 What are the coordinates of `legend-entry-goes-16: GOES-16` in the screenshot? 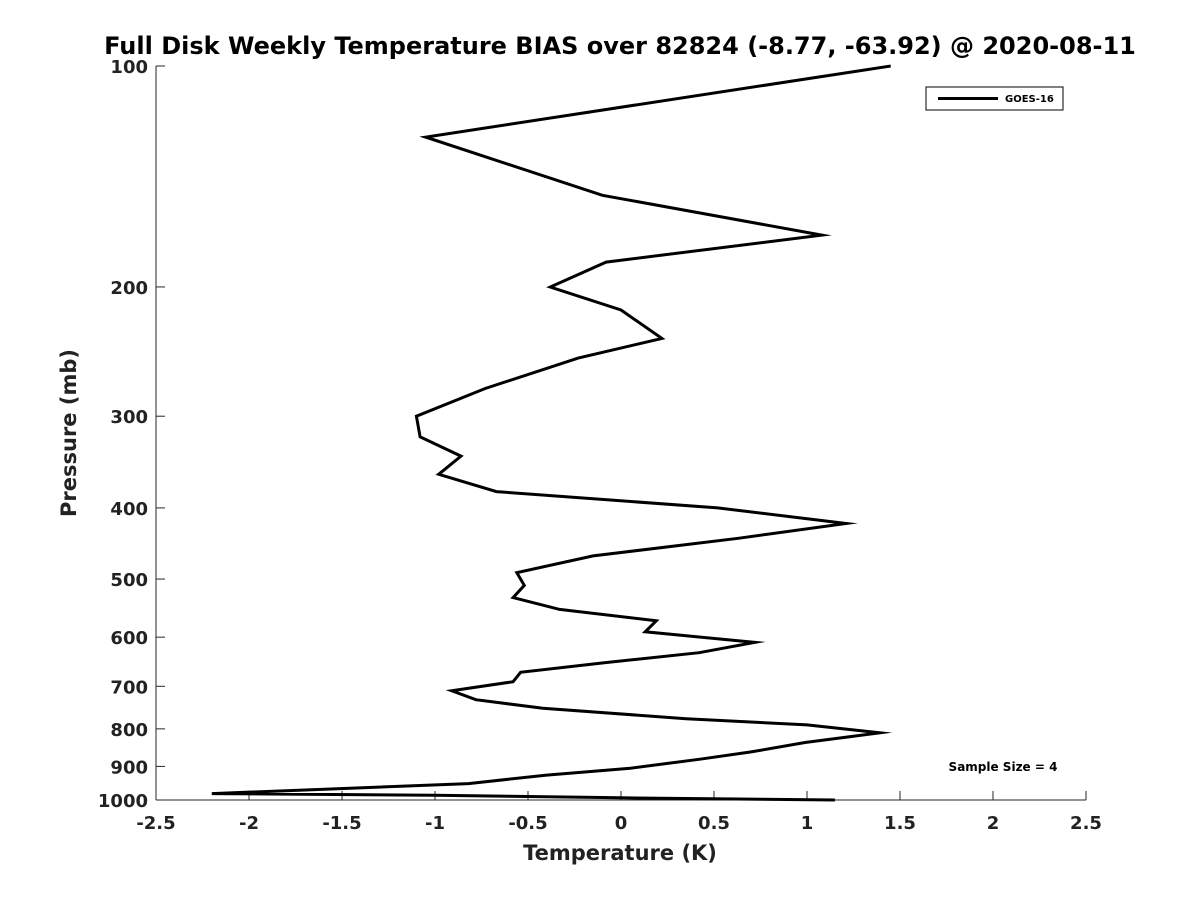 It's located at (1029, 99).